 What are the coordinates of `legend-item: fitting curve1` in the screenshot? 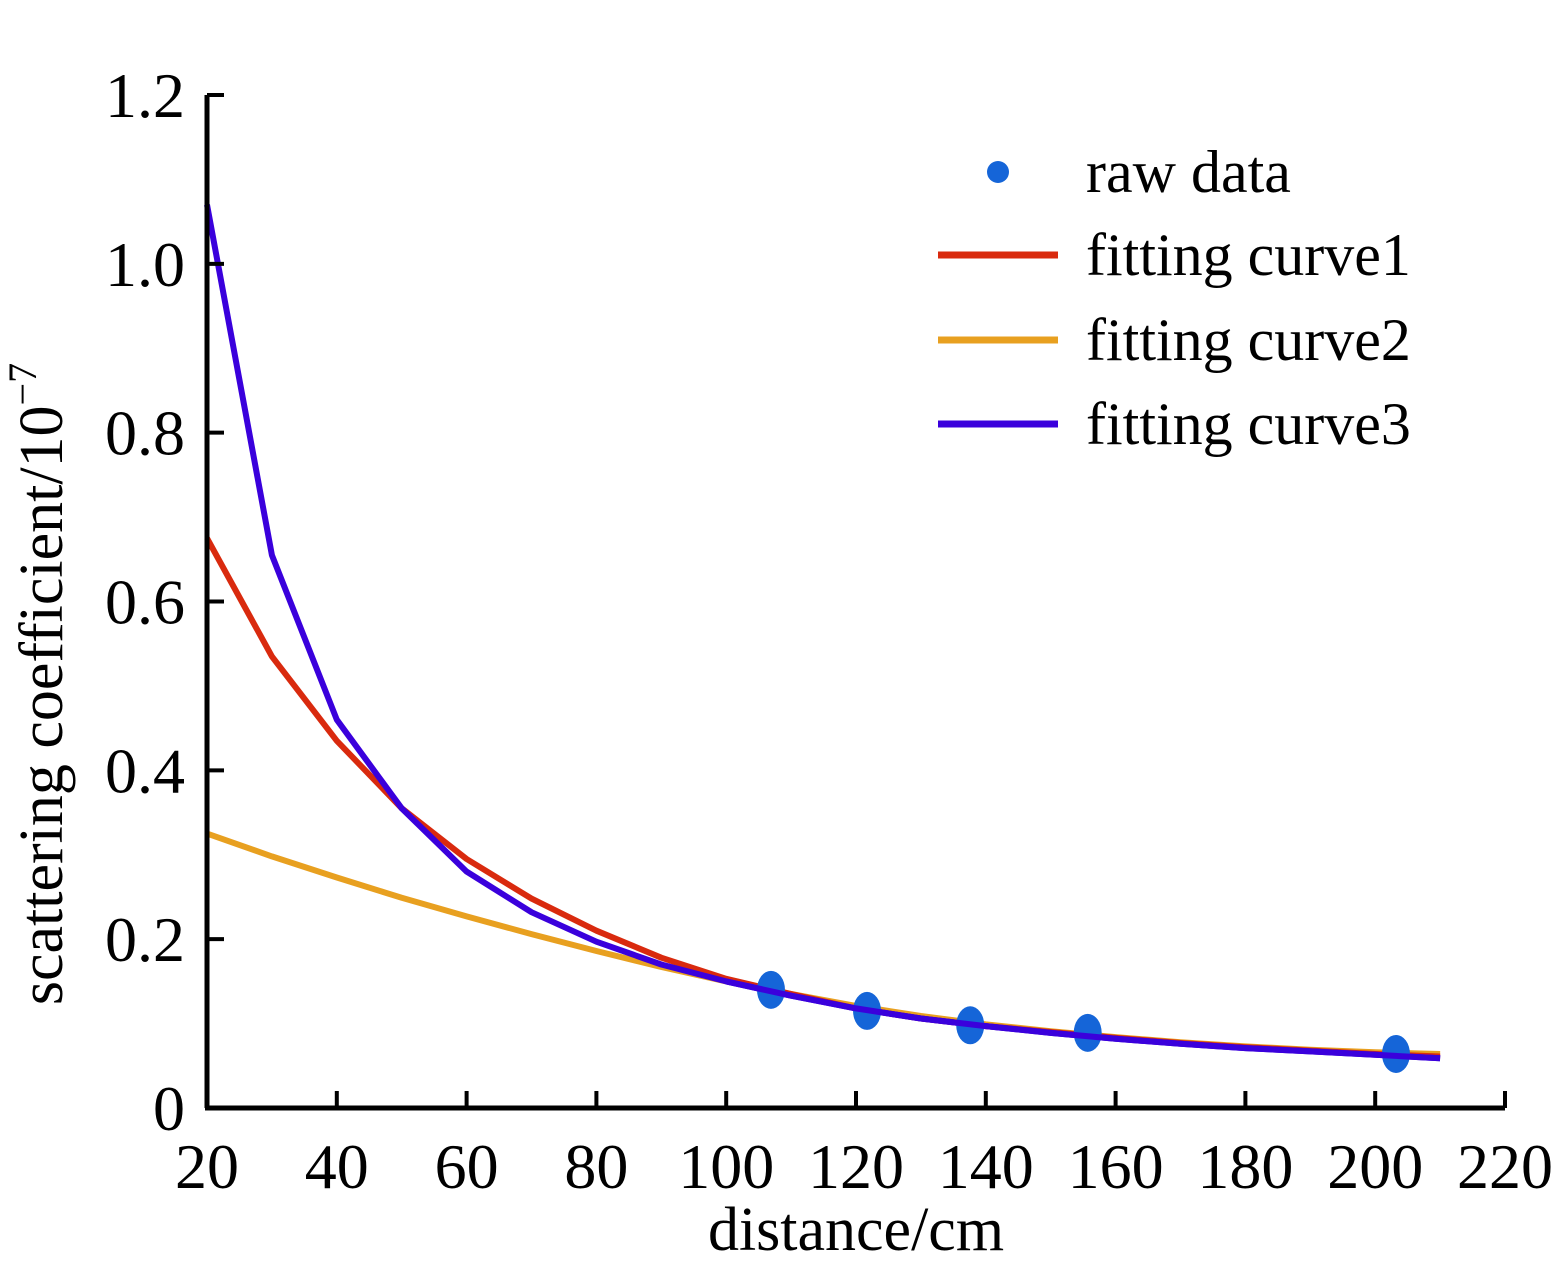 It's located at (1174, 255).